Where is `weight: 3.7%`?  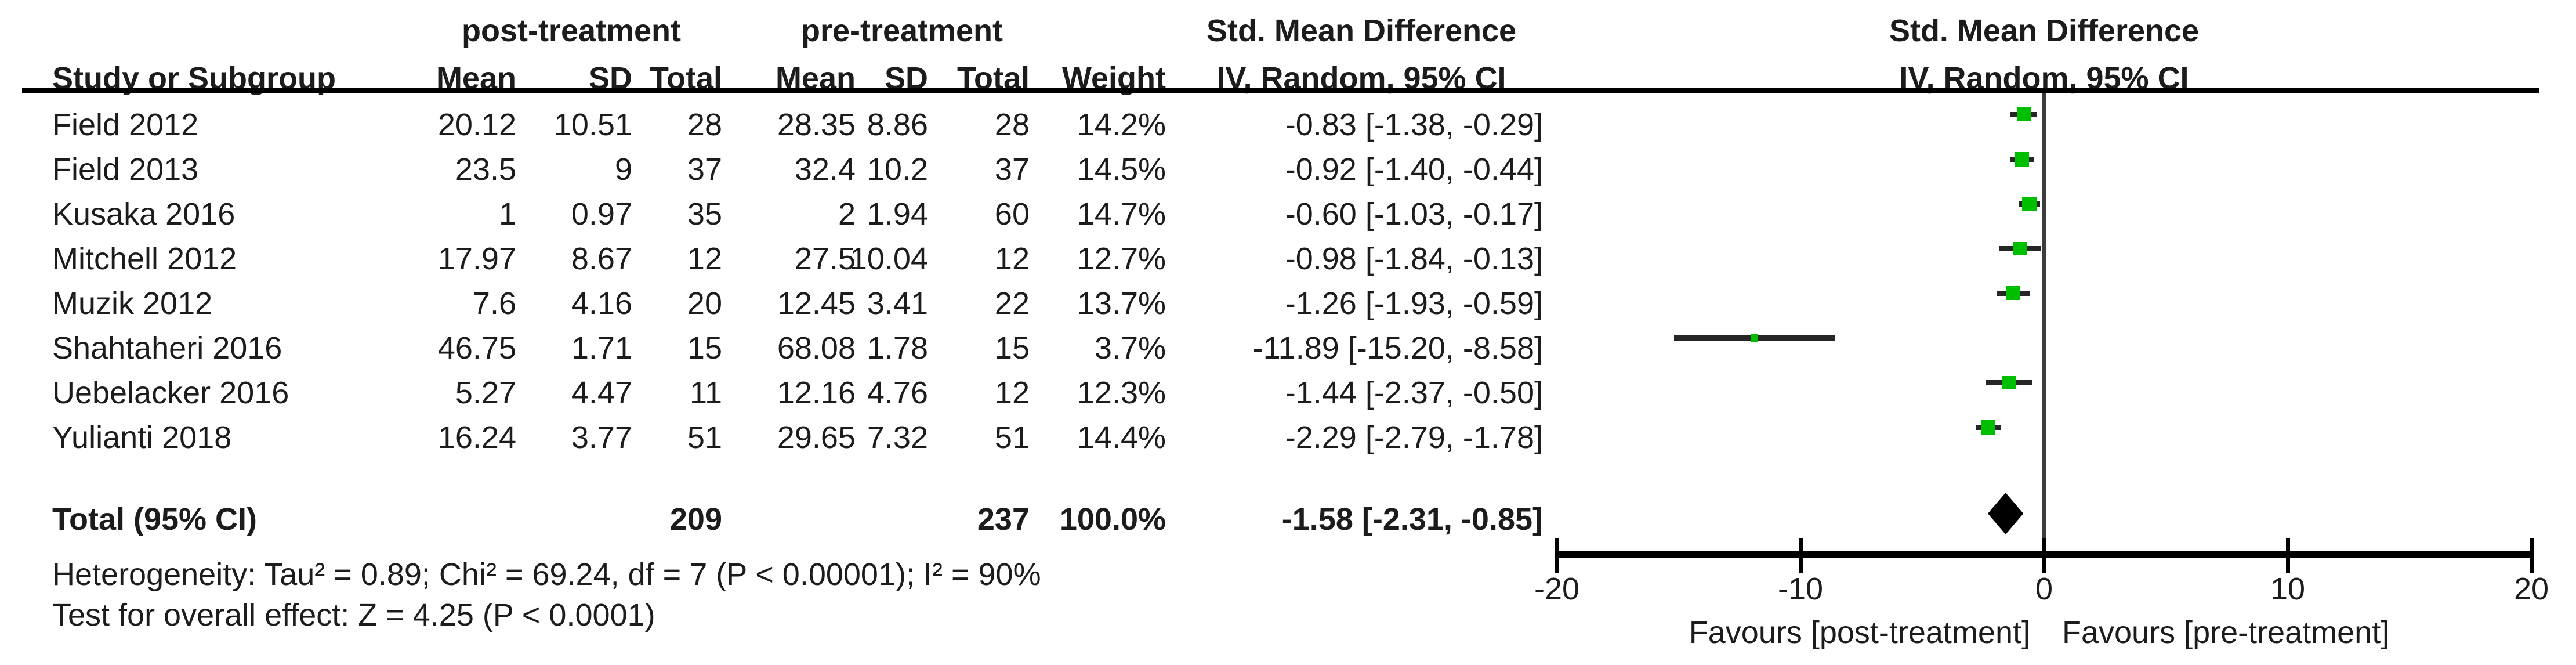 weight: 3.7% is located at coordinates (1130, 349).